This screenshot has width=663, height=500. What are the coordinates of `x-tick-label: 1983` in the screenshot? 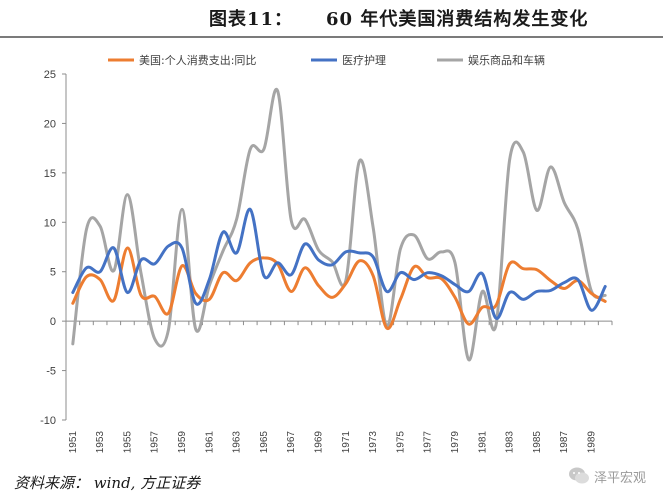 It's located at (510, 442).